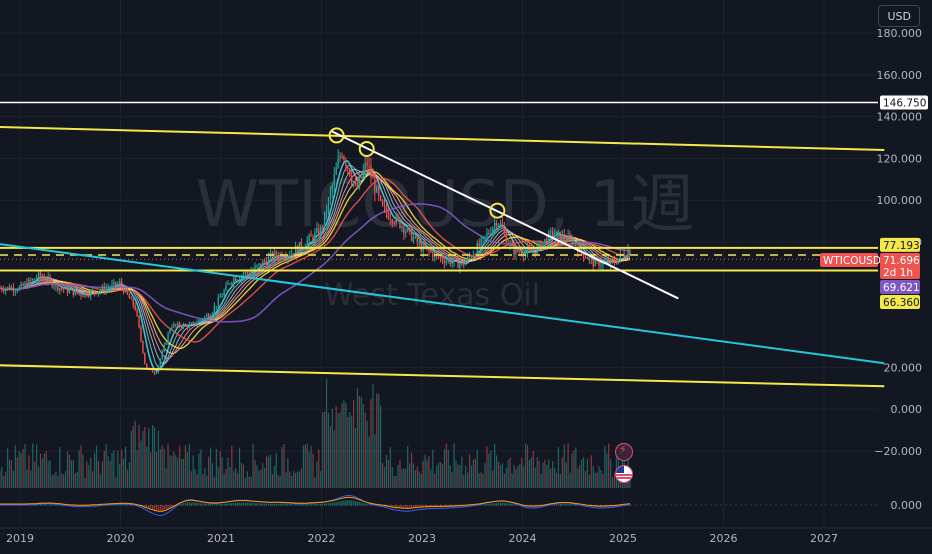 This screenshot has width=932, height=554. I want to click on price-tick-label: −20.000, so click(898, 451).